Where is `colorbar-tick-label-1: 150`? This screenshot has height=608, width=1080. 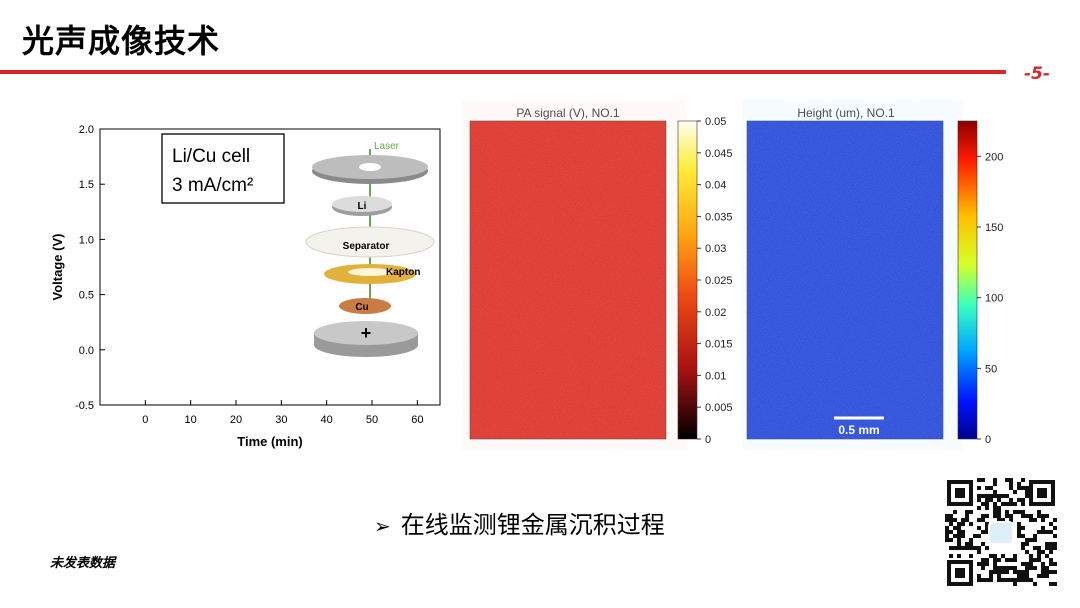 colorbar-tick-label-1: 150 is located at coordinates (994, 228).